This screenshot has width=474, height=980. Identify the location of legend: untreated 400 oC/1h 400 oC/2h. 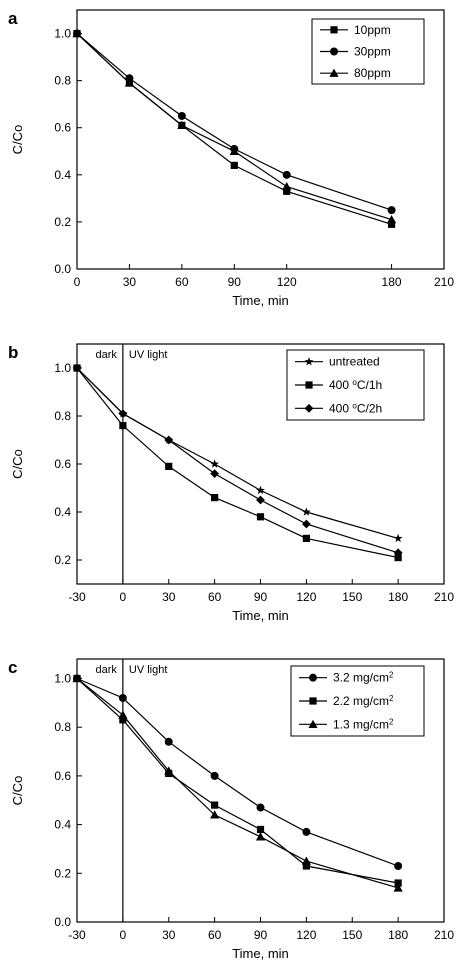
(355, 385).